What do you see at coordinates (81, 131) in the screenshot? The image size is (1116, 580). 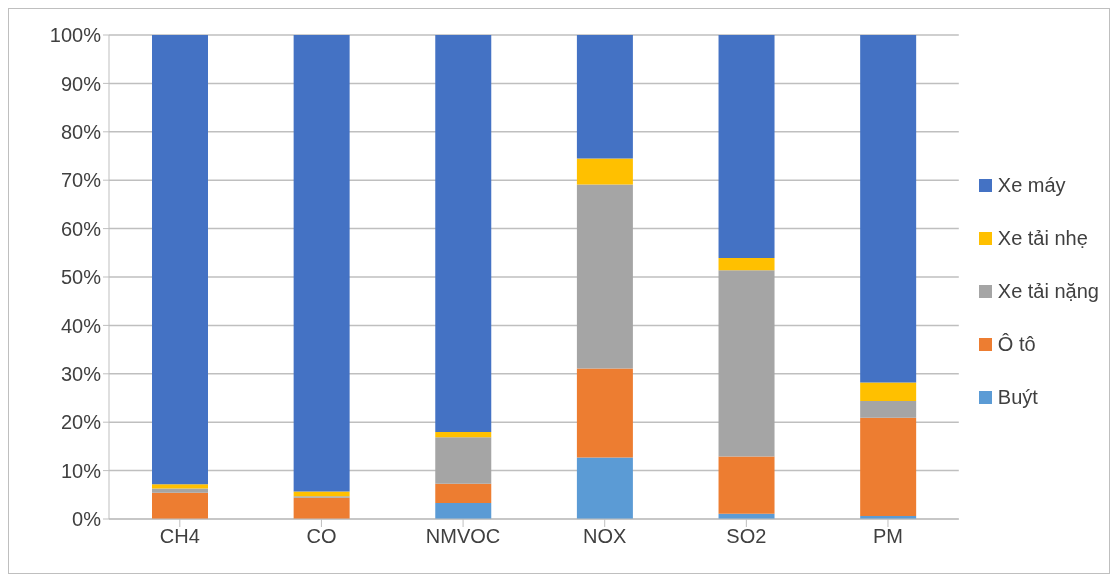 I see `y-tick-label: 80%` at bounding box center [81, 131].